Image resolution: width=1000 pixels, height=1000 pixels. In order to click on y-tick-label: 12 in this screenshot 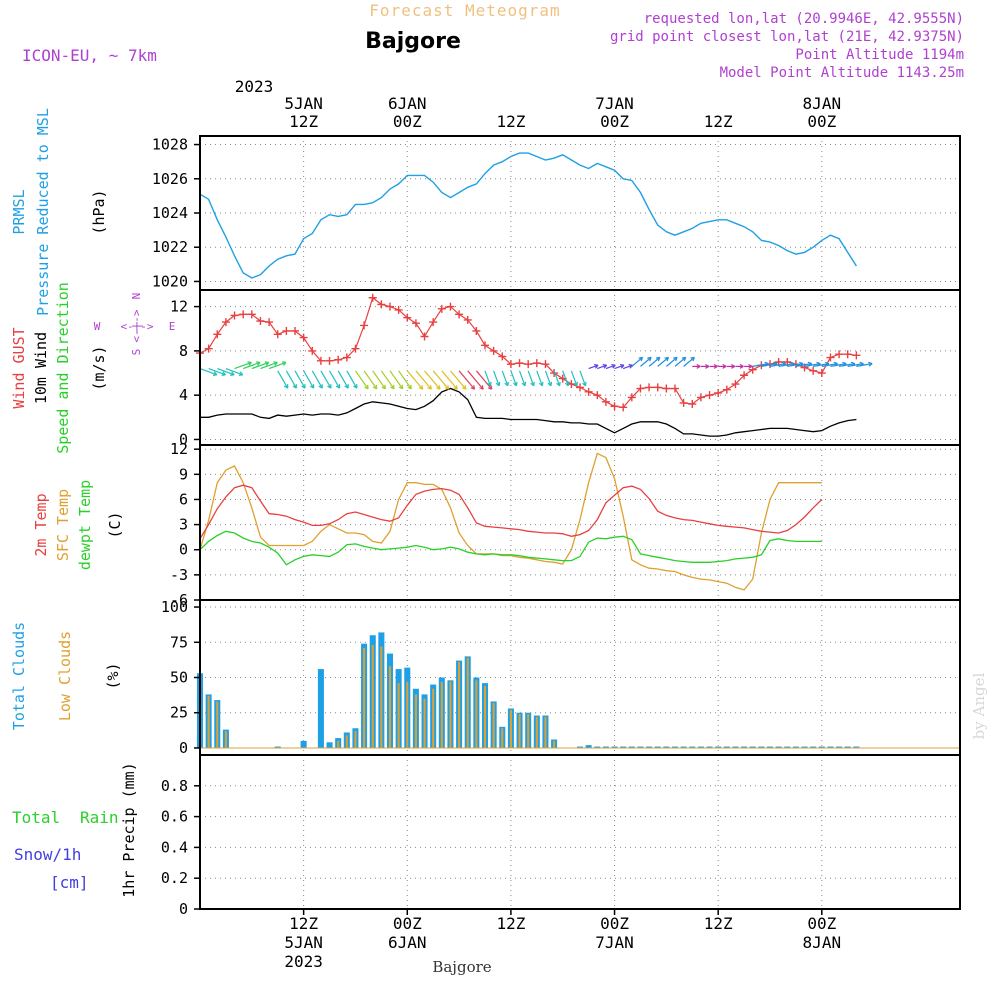, I will do `click(179, 307)`.